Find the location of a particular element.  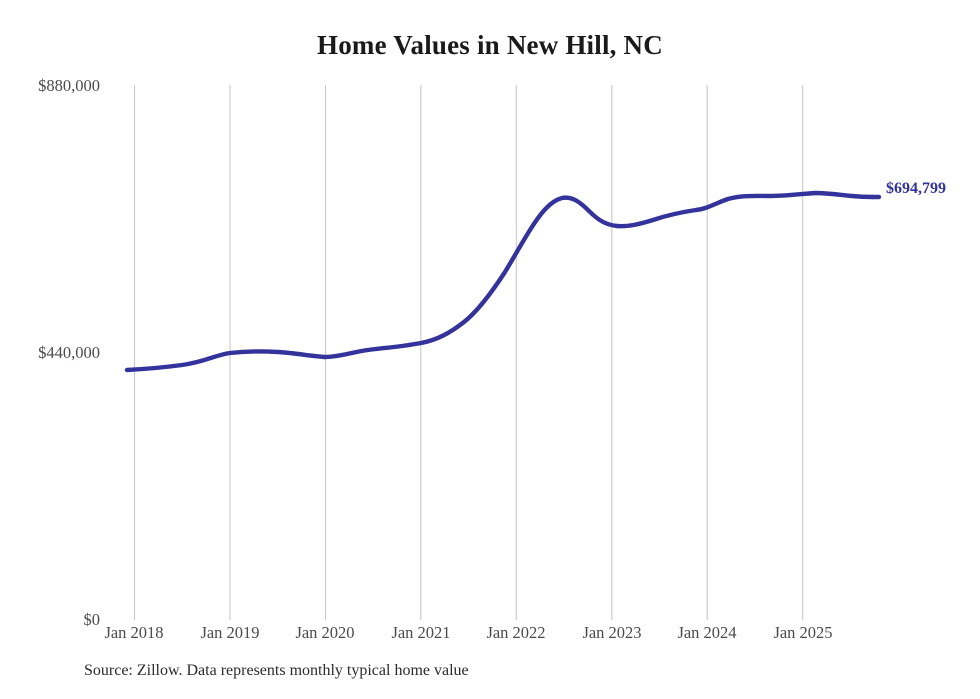

x-tick-label-2025: Jan 2025 is located at coordinates (803, 632).